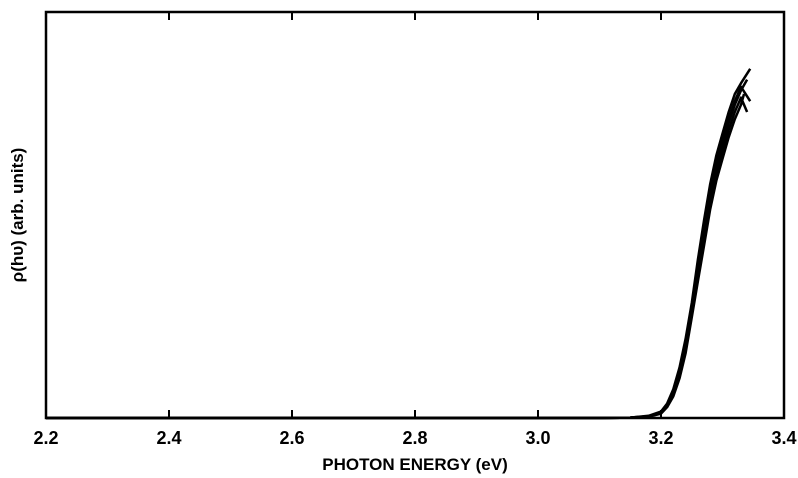  I want to click on x-tick-label: 2.6, so click(291, 438).